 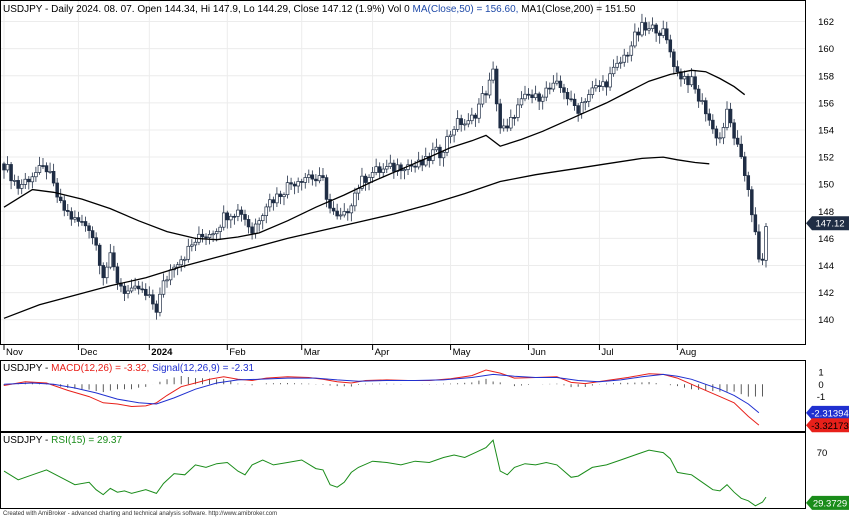 I want to click on rsi-value-tag-bg, so click(x=827, y=502).